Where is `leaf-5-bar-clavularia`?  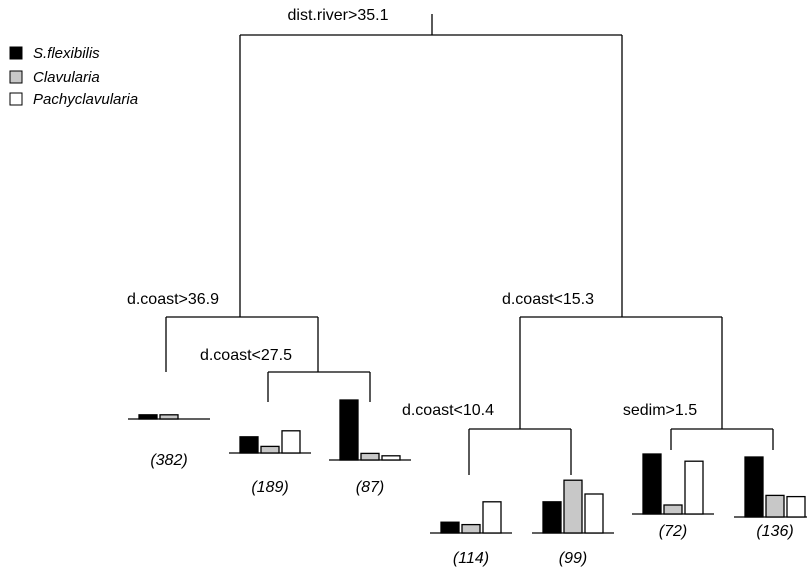
leaf-5-bar-clavularia is located at coordinates (573, 506).